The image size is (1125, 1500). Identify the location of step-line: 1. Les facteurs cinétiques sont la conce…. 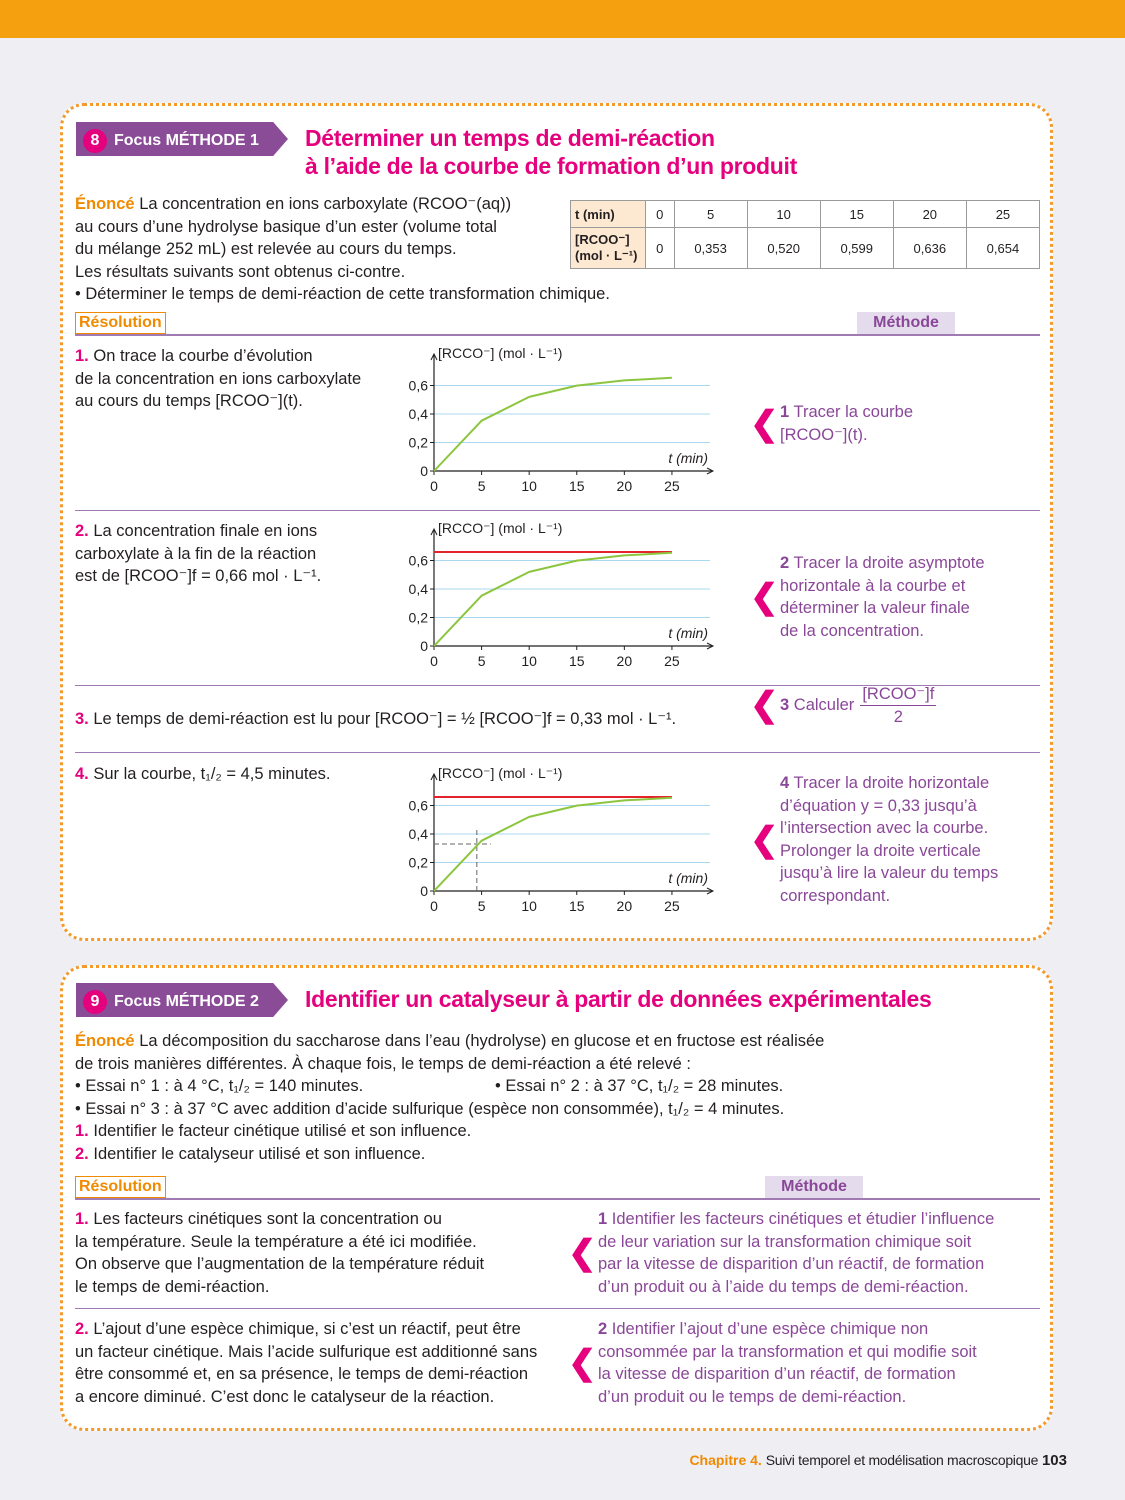
(258, 1219).